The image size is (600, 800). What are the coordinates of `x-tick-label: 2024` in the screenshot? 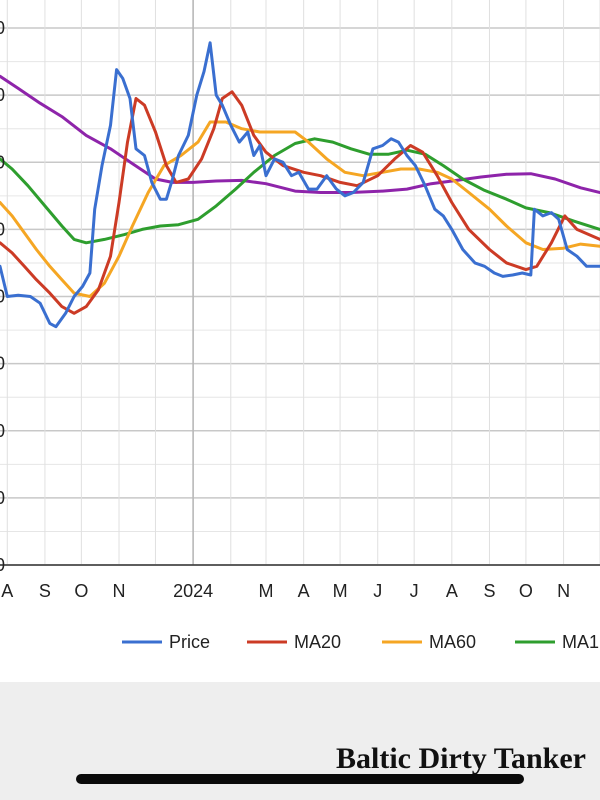 It's located at (193, 591).